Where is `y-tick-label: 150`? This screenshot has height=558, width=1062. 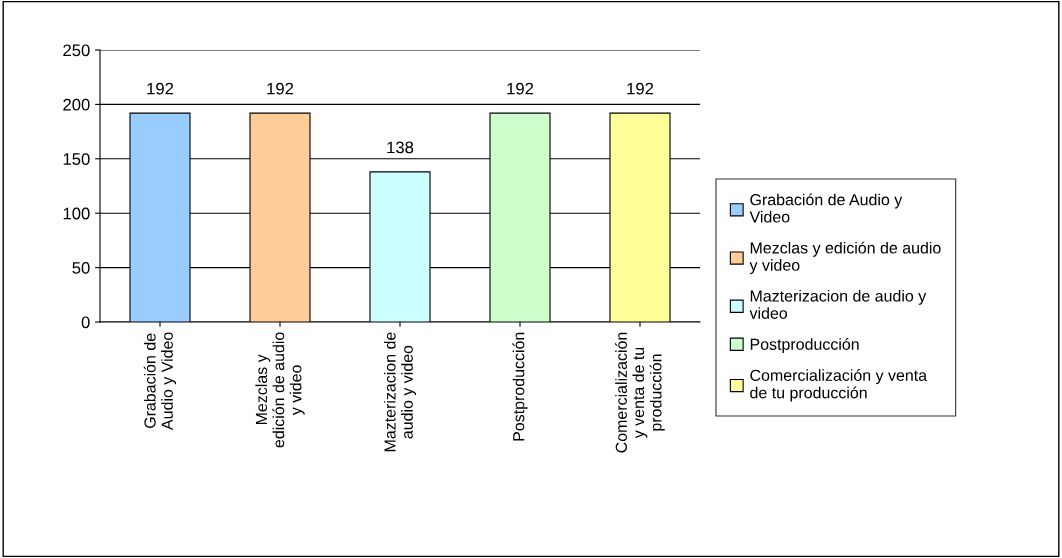
y-tick-label: 150 is located at coordinates (76, 159).